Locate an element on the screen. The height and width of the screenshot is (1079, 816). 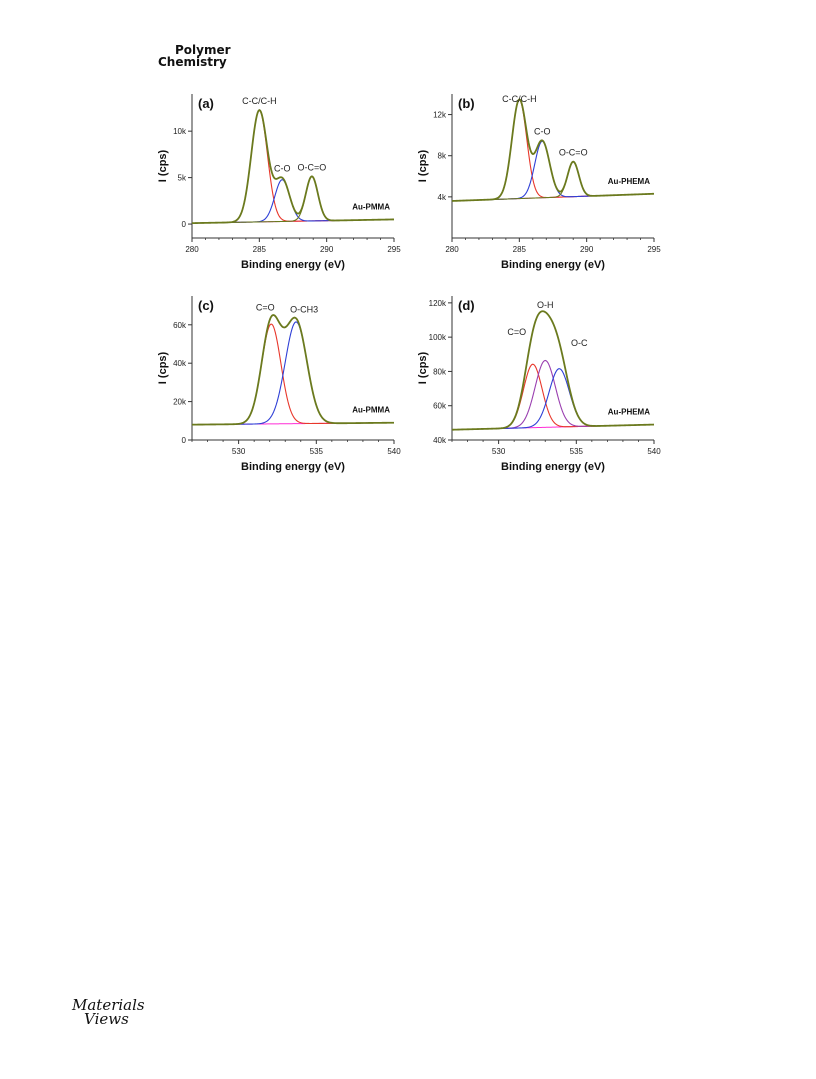
journal-title: Polymer Chemistry is located at coordinates (194, 56).